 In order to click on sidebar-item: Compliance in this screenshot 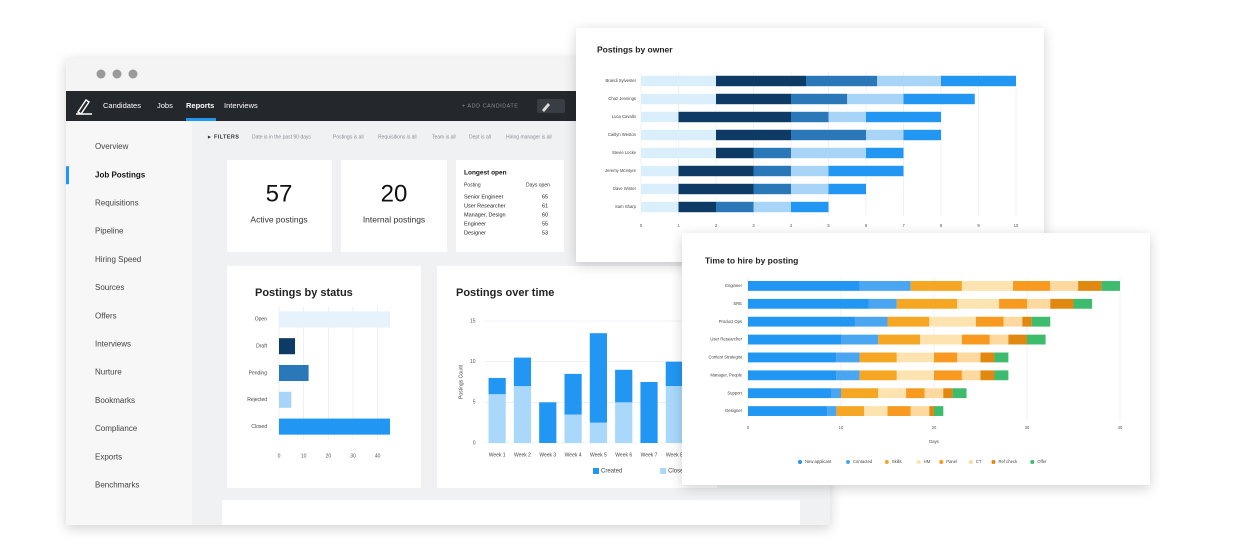, I will do `click(116, 428)`.